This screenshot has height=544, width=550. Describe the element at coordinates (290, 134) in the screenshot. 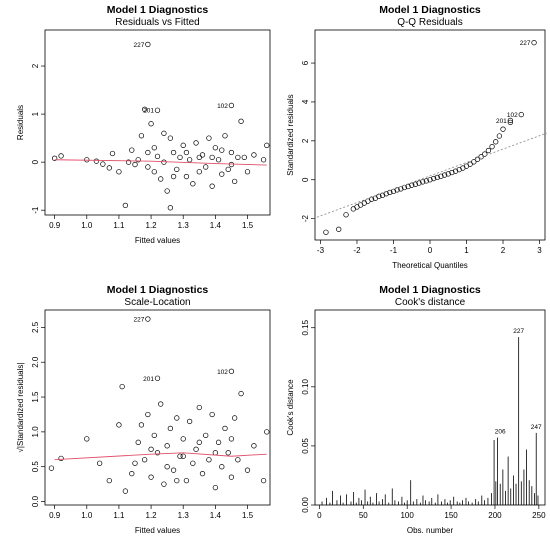

I see `y-axis-label: Standardized residuals` at that location.